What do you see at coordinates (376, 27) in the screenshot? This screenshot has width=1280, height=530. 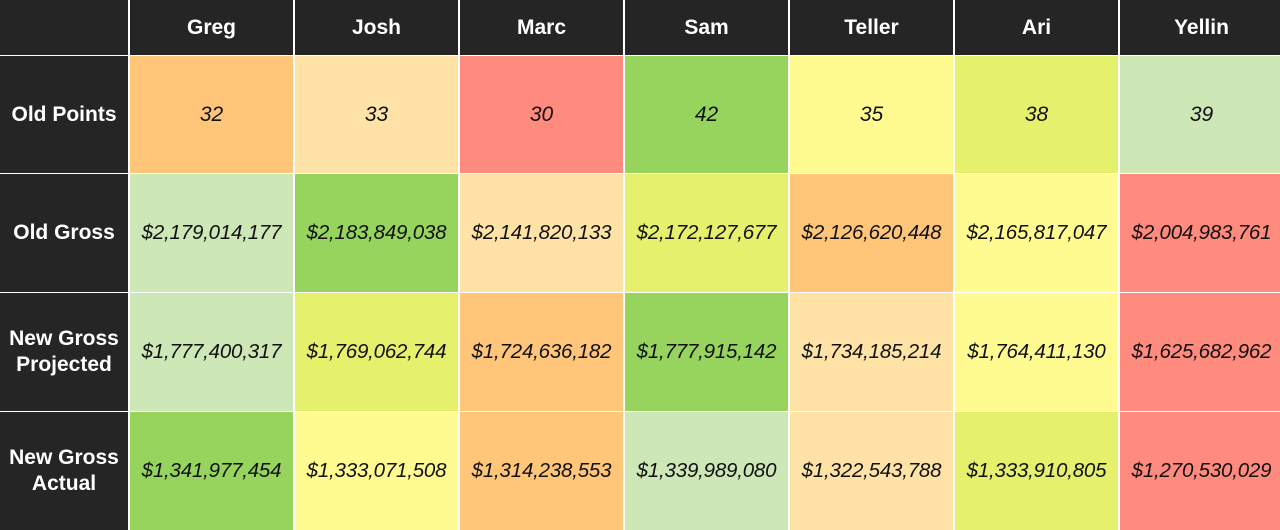 I see `column-header-josh: Josh` at bounding box center [376, 27].